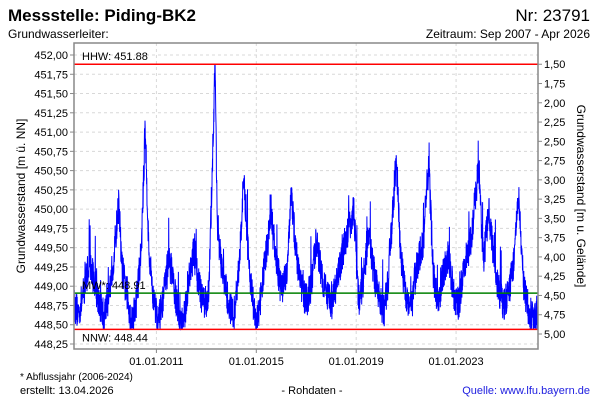  I want to click on y-tick-label: 449,25, so click(51, 268).